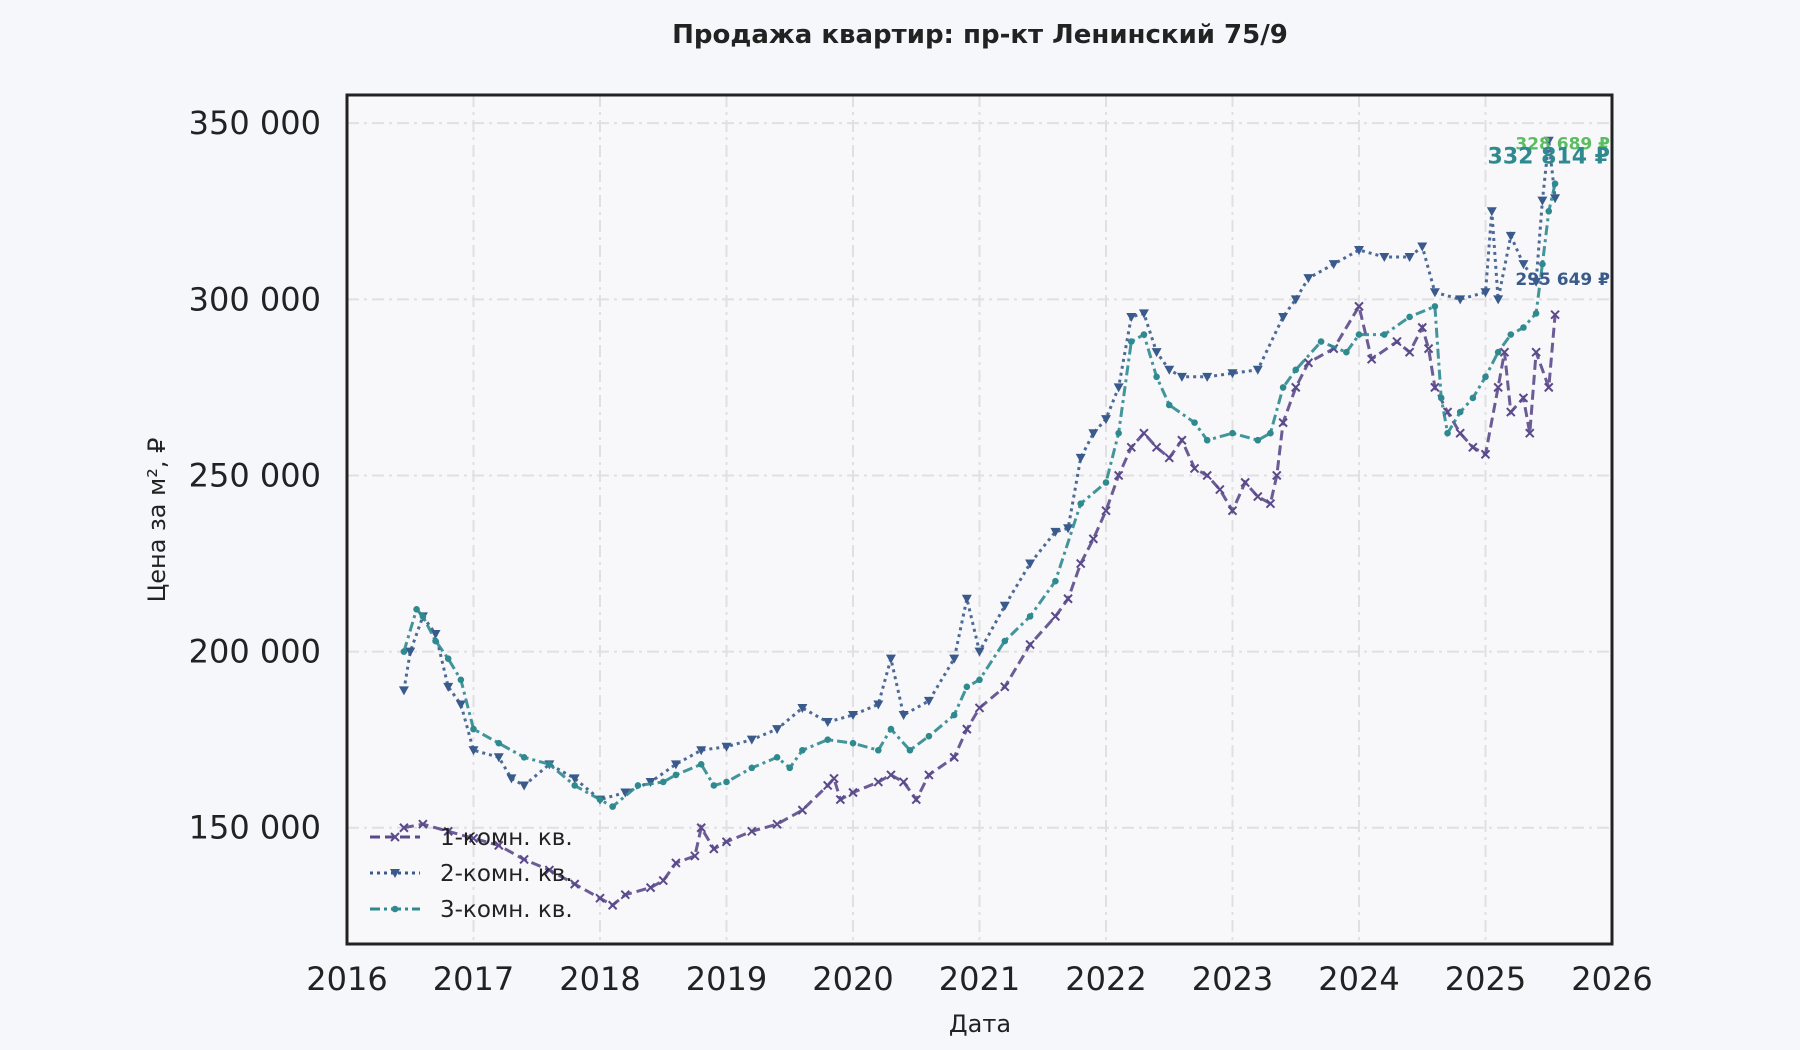 The height and width of the screenshot is (1050, 1800). What do you see at coordinates (979, 979) in the screenshot?
I see `x-tick-label: 2021` at bounding box center [979, 979].